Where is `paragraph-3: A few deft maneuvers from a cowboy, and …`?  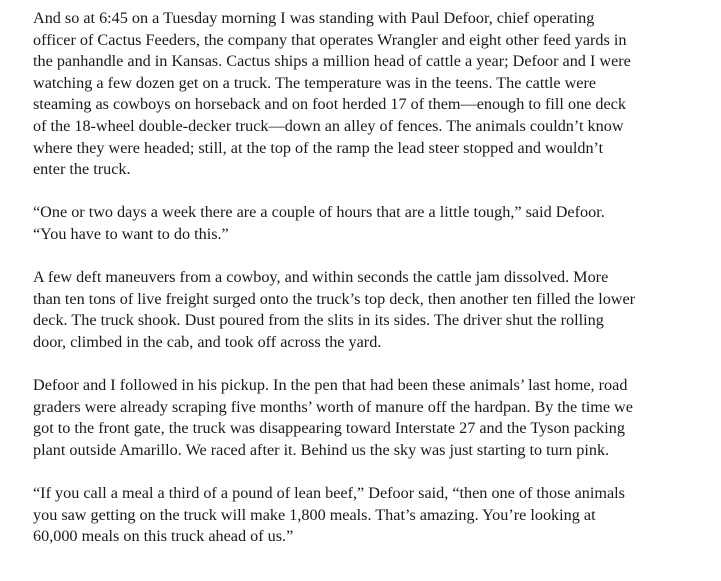 paragraph-3: A few deft maneuvers from a cowboy, and … is located at coordinates (334, 309).